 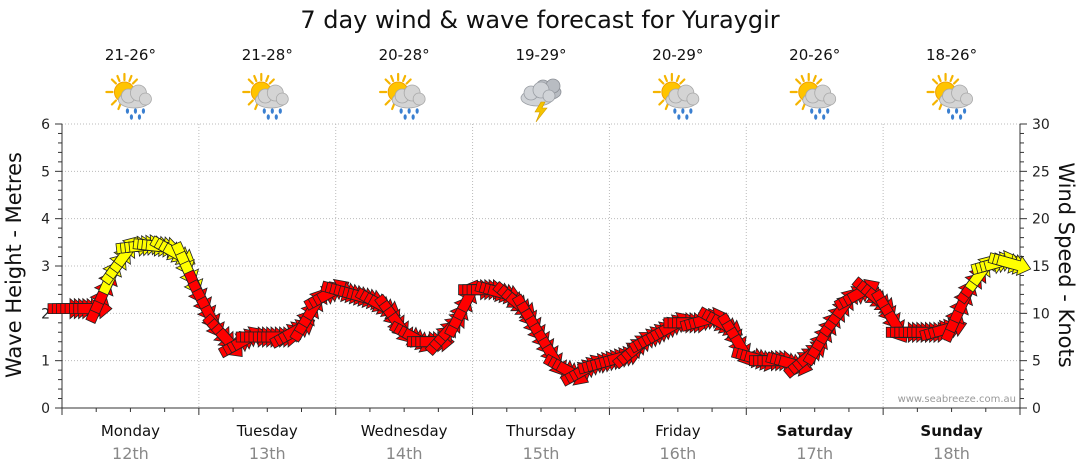 I want to click on day-column: 21-28°, so click(x=267, y=83).